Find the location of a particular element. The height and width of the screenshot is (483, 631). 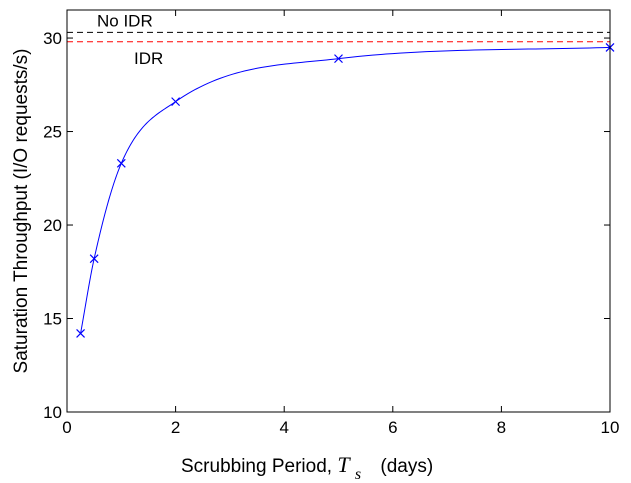

x-tick-label-4: 8 is located at coordinates (501, 427).